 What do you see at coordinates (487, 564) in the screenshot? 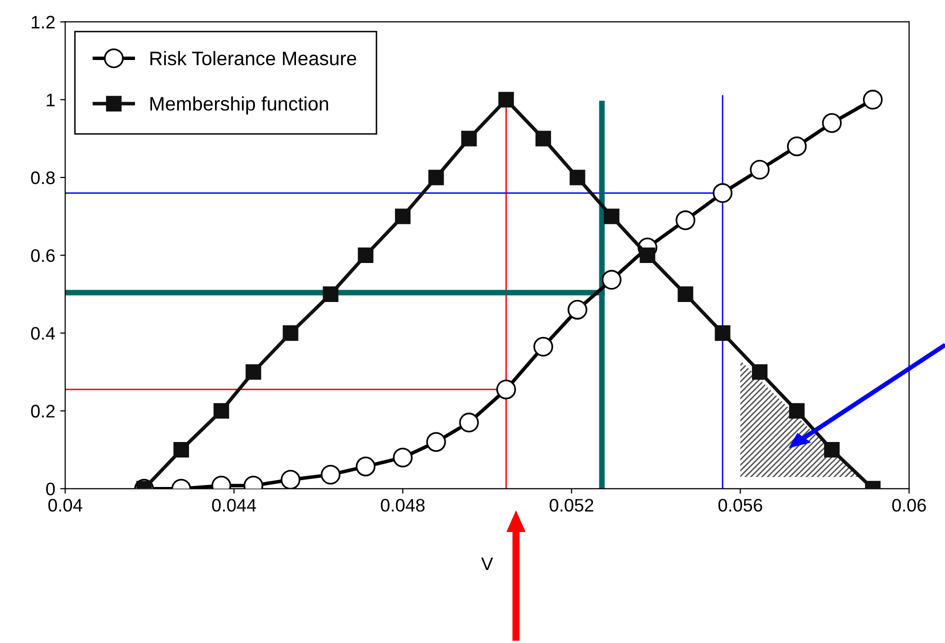
I see `x-axis-title: V` at bounding box center [487, 564].